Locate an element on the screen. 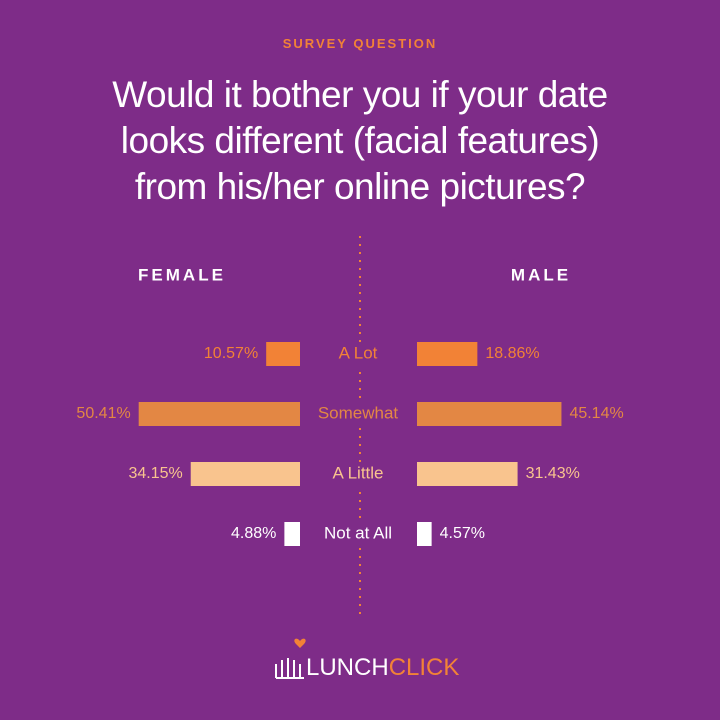 The image size is (720, 720). legend-label: MALE is located at coordinates (541, 274).